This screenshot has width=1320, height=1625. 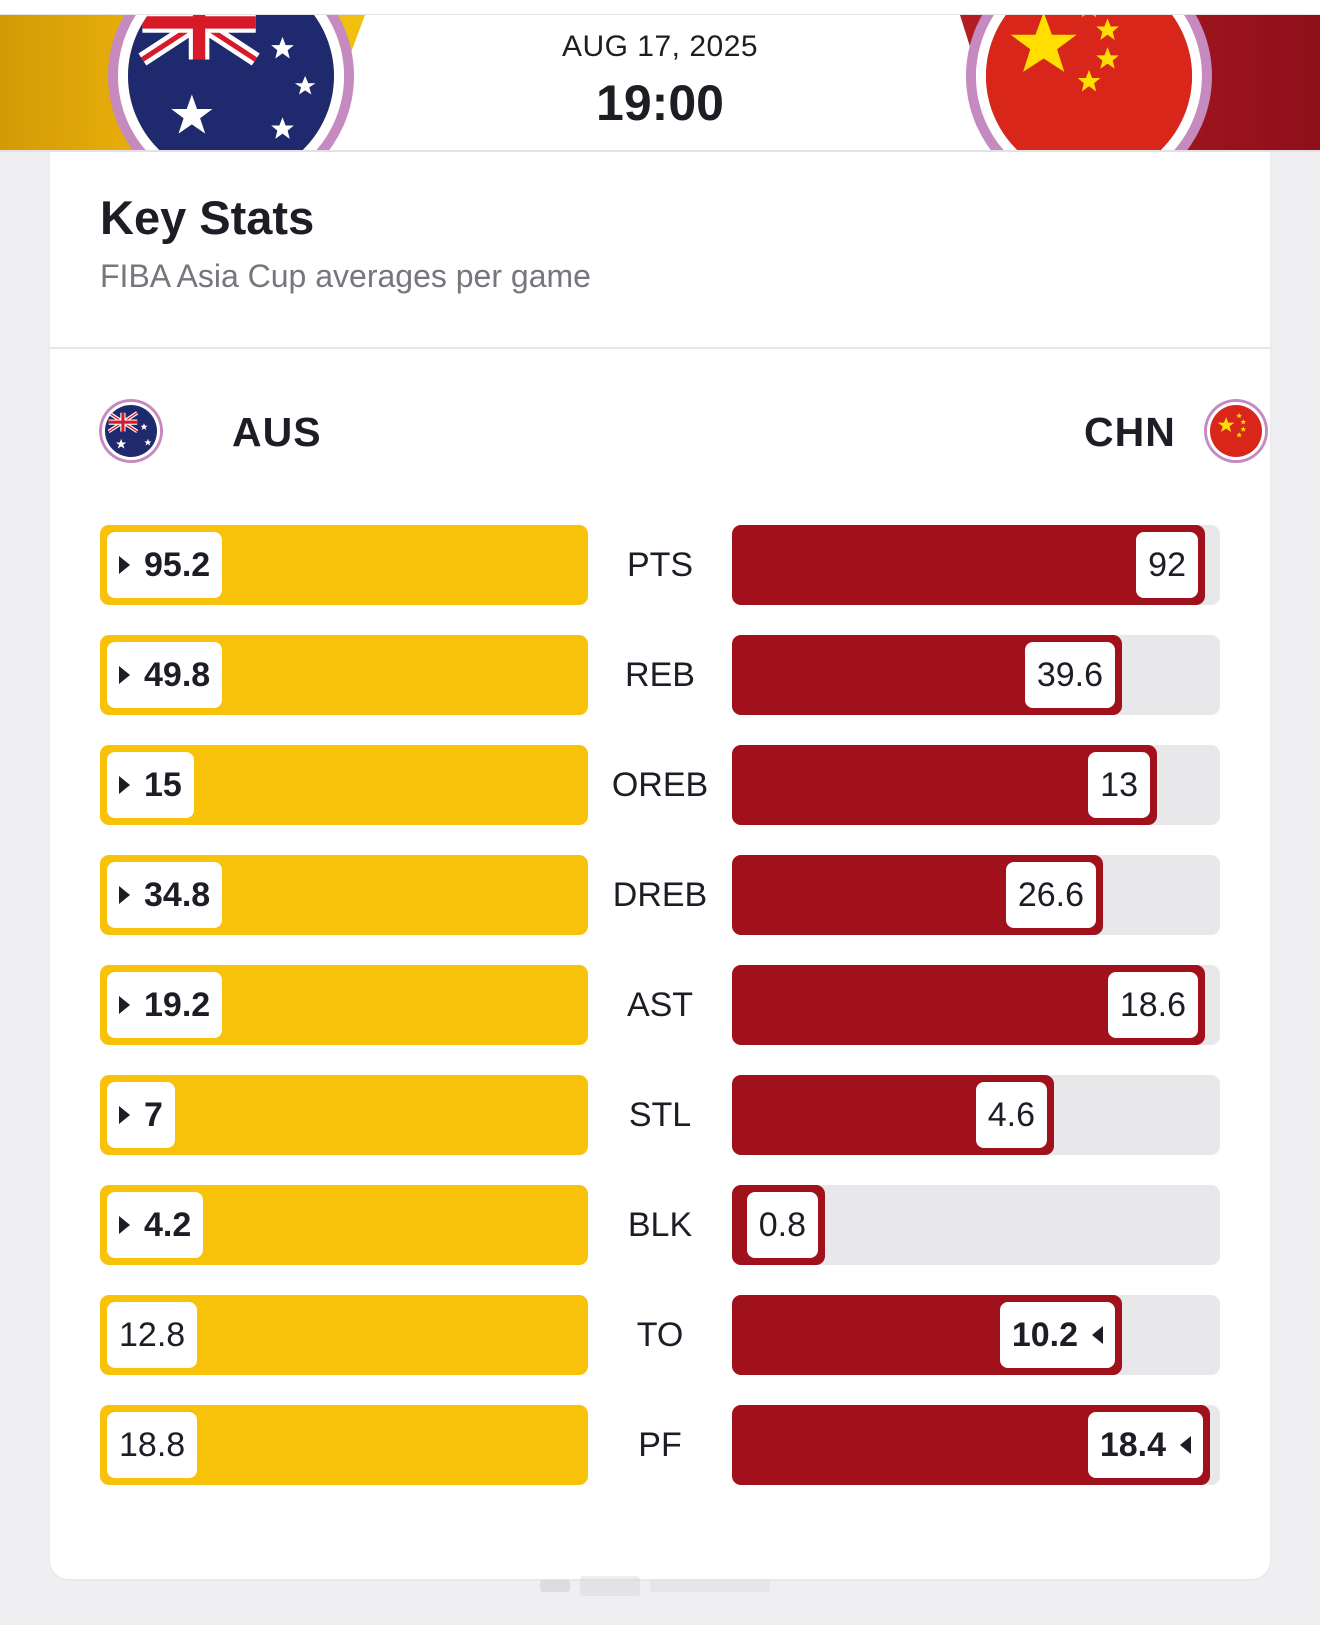 I want to click on home-stat-track: 7, so click(x=344, y=1115).